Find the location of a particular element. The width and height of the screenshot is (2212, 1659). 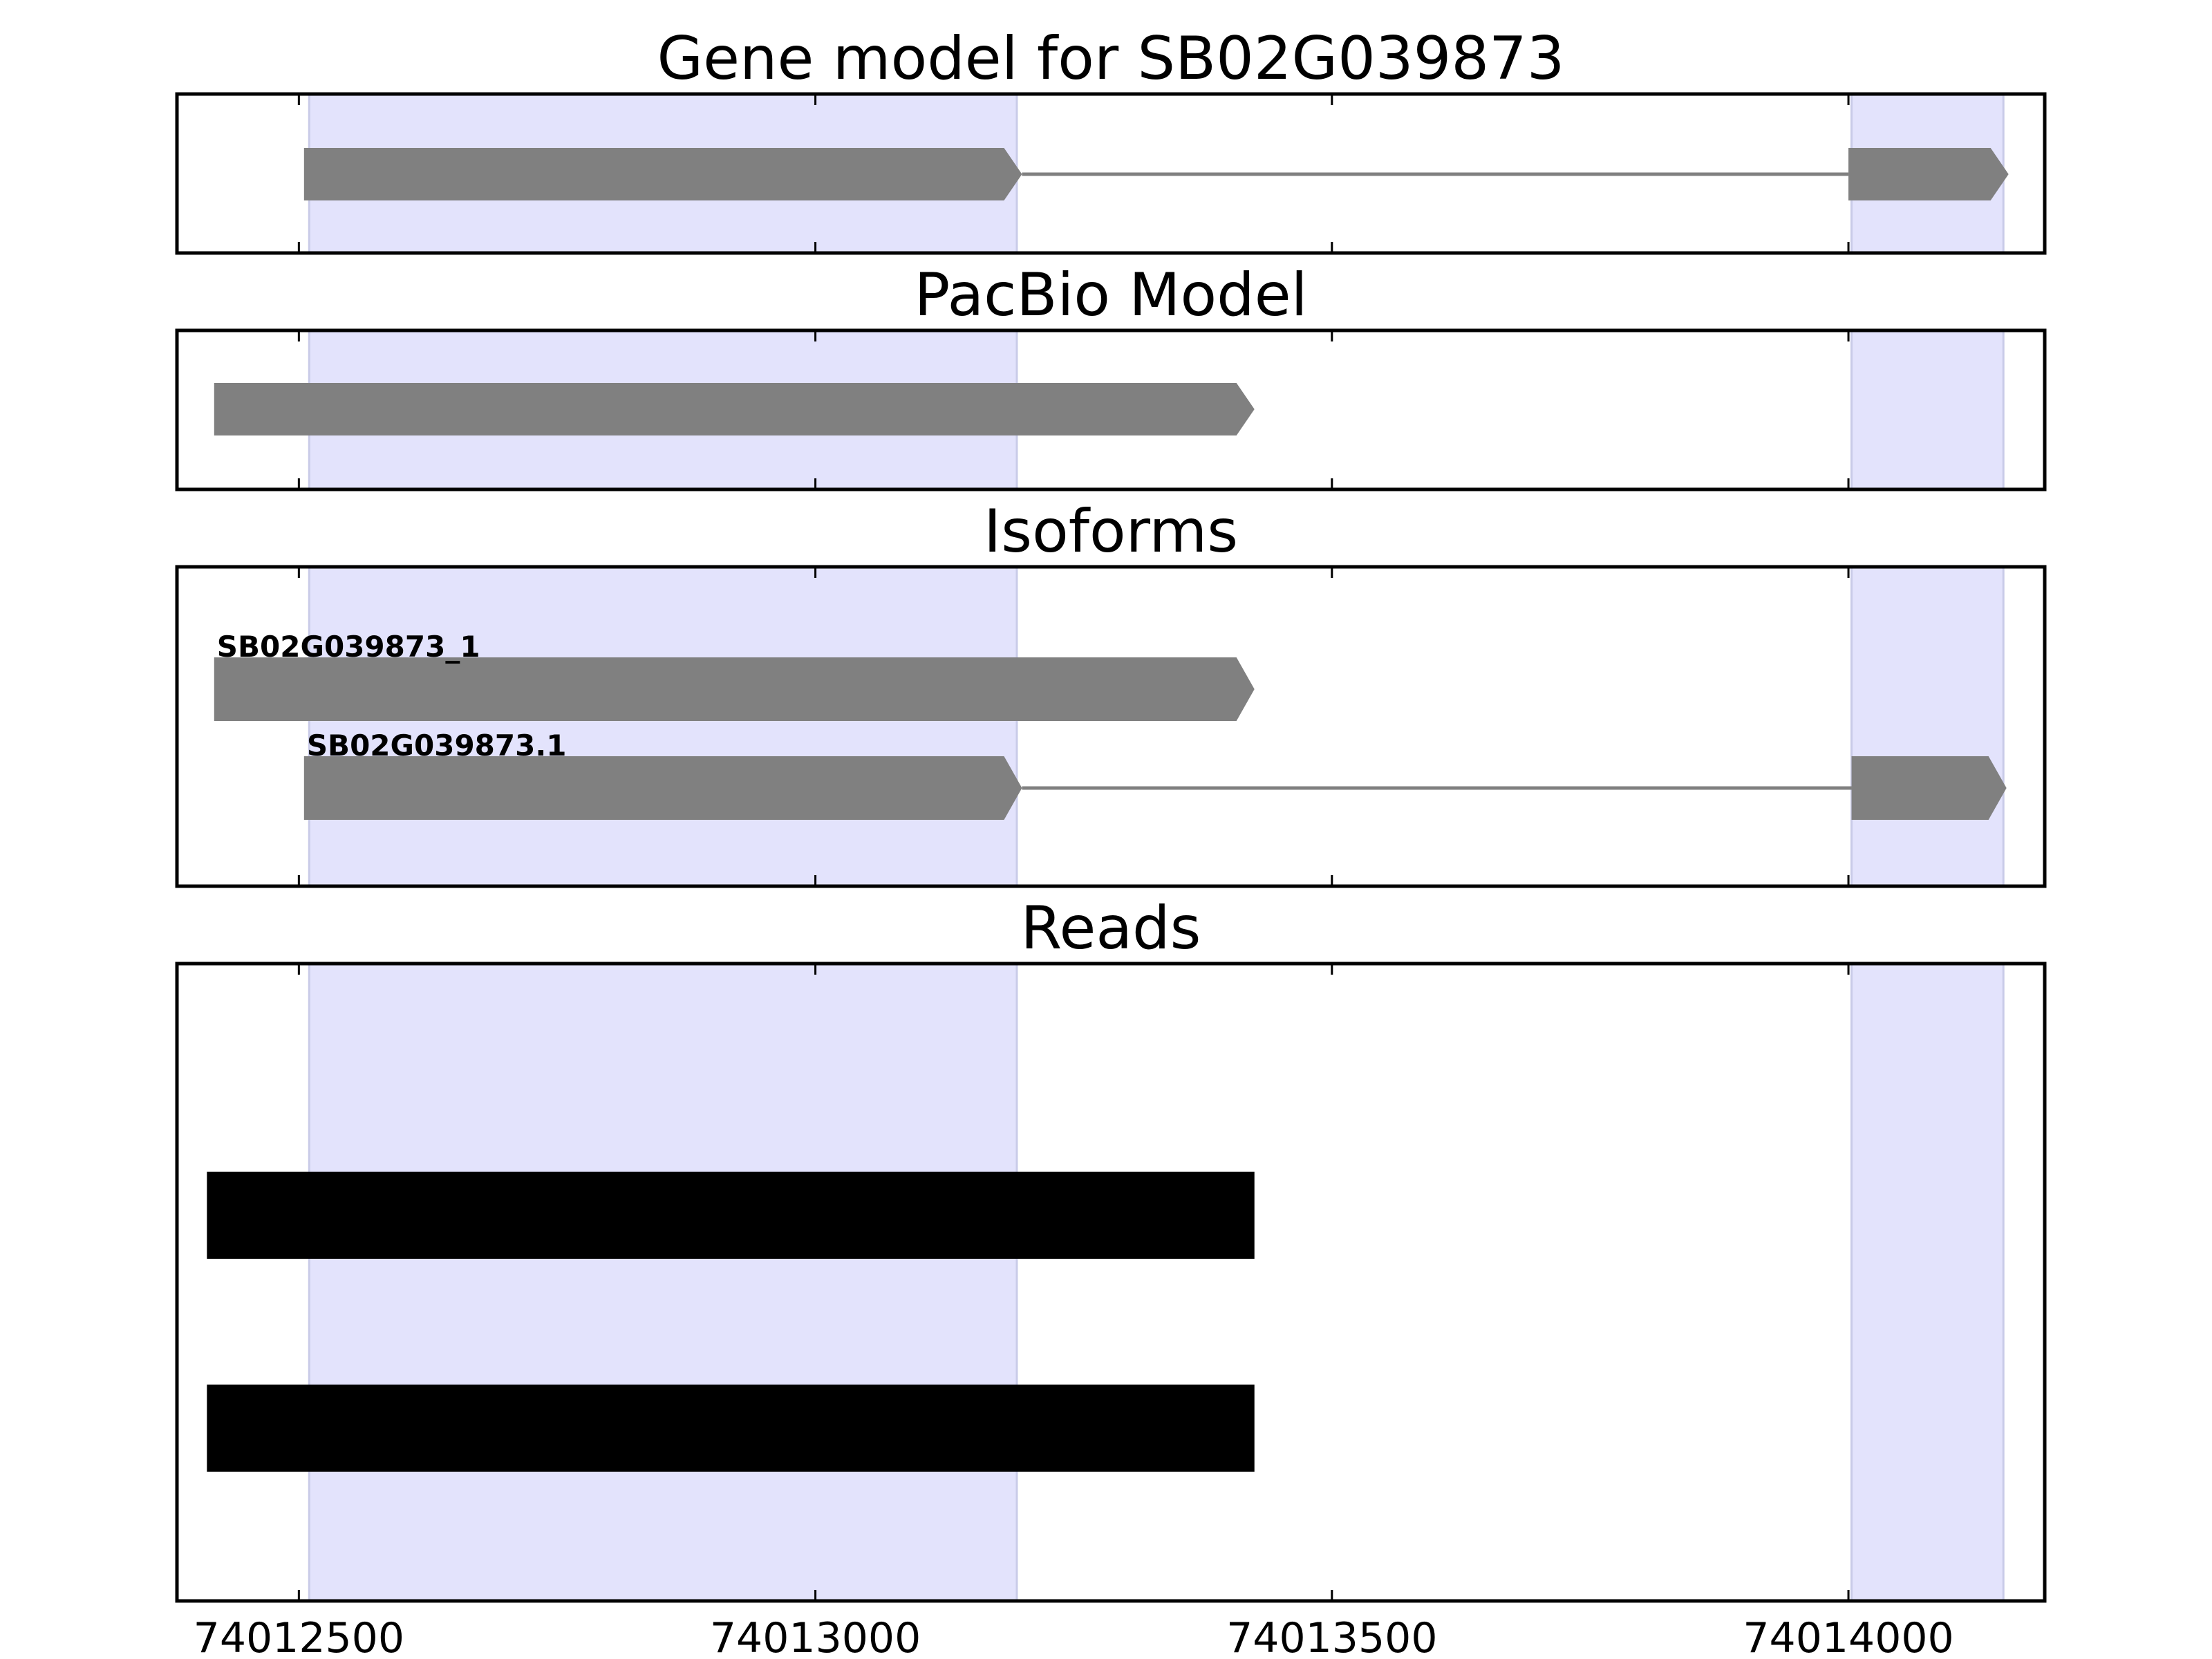

isoform-label: SB02G039873.1 is located at coordinates (437, 746).